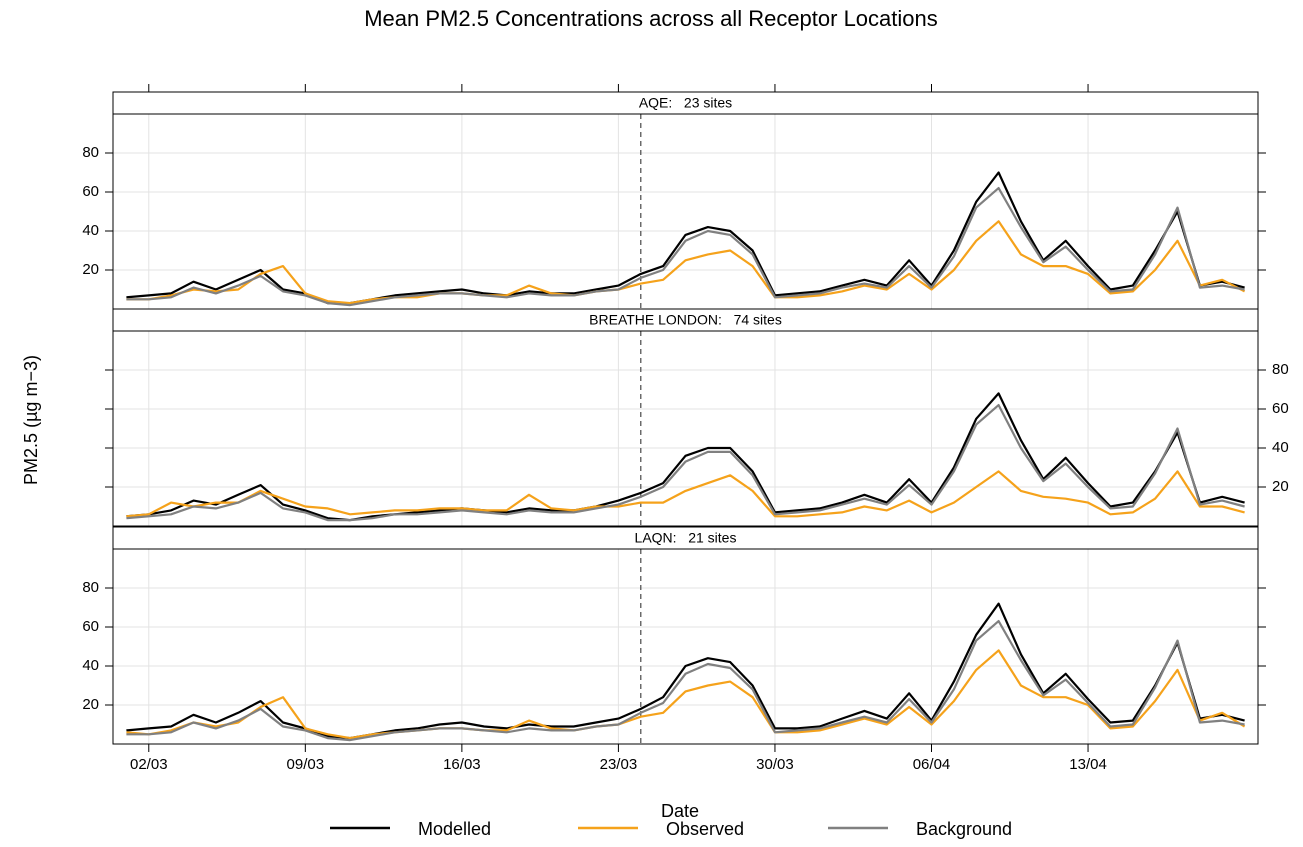  What do you see at coordinates (306, 764) in the screenshot?
I see `x-tick-label: 09/03` at bounding box center [306, 764].